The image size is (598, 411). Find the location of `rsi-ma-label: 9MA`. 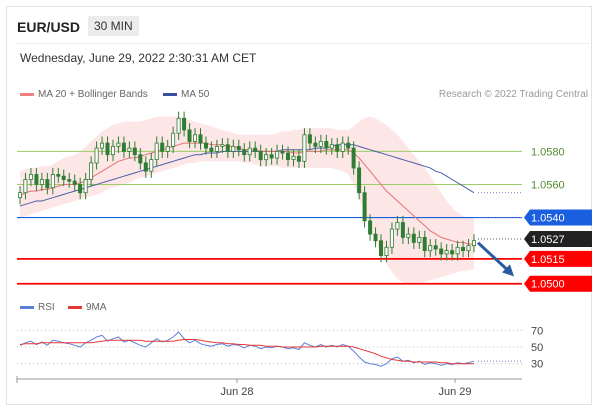

rsi-ma-label: 9MA is located at coordinates (96, 307).